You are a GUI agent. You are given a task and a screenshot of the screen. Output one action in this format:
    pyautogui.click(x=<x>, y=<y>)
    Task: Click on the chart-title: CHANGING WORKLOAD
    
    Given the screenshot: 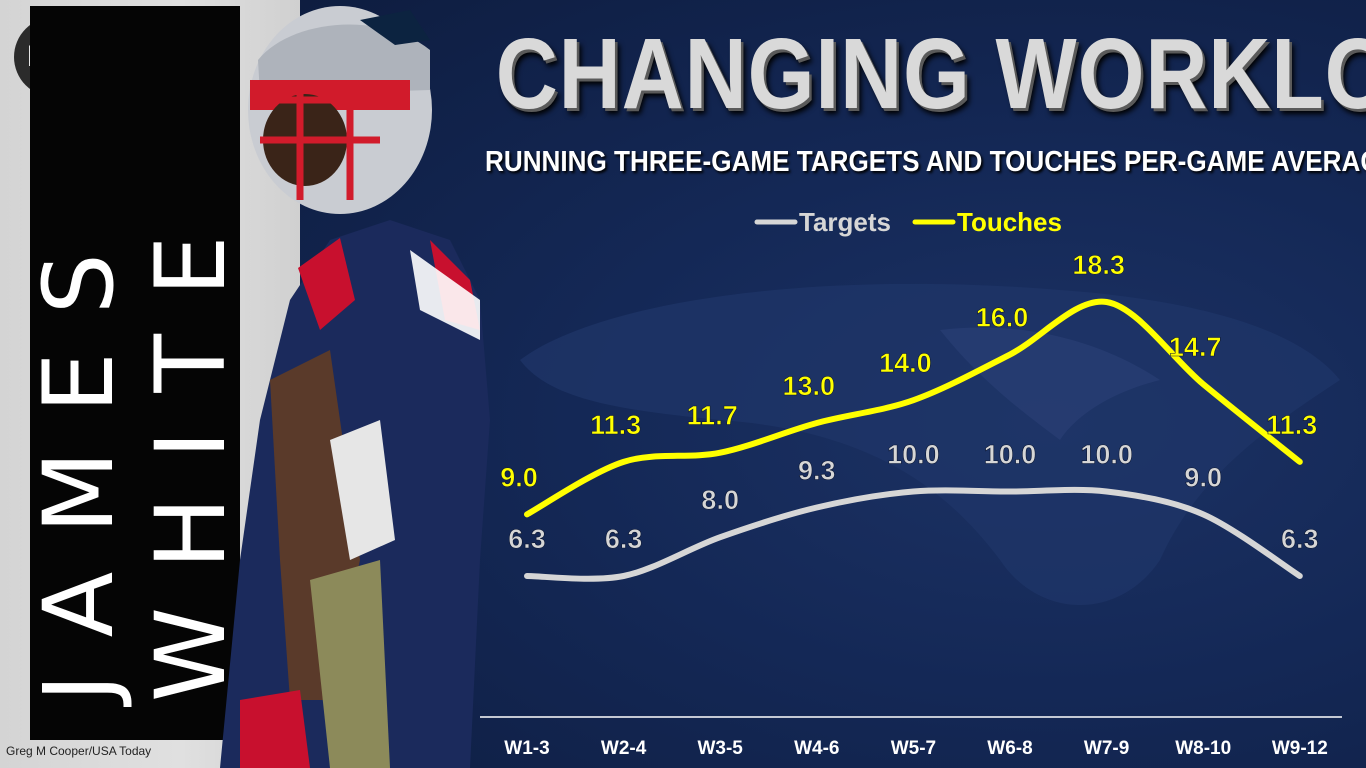 What is the action you would take?
    pyautogui.click(x=930, y=74)
    